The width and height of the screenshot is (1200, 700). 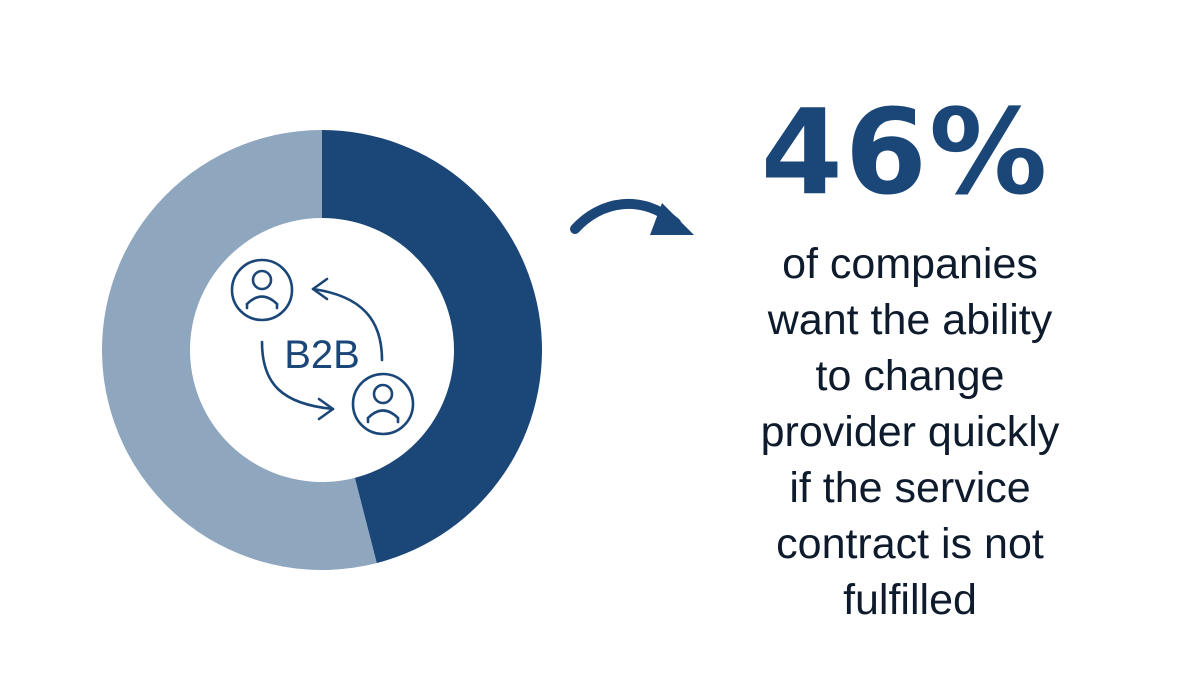 What do you see at coordinates (632, 216) in the screenshot?
I see `curved-arrow-icon` at bounding box center [632, 216].